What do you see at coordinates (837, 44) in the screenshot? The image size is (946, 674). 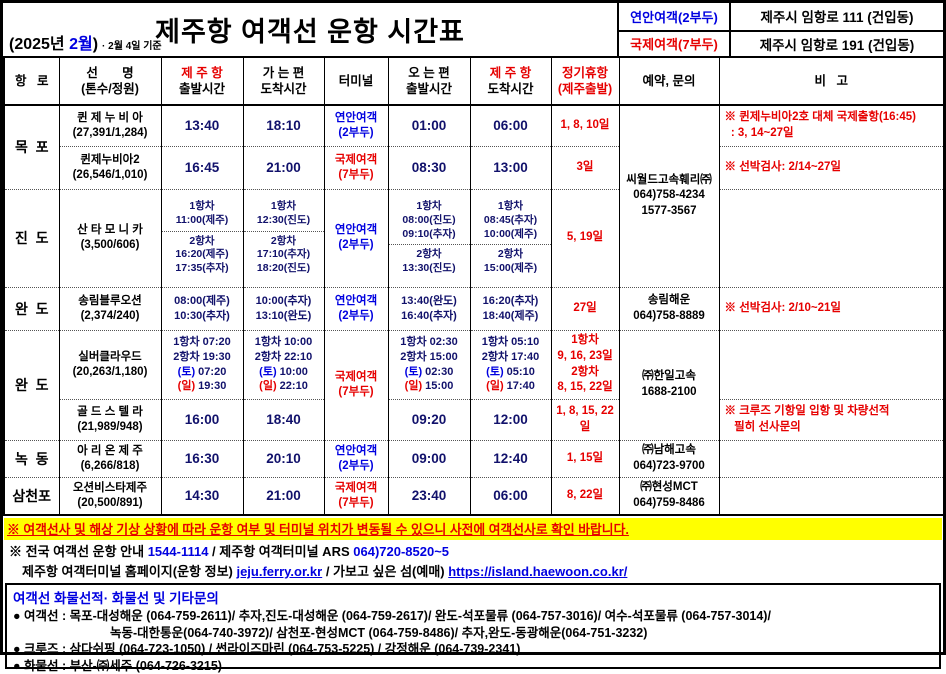 I see `terminal-address-international: 제주시 임항로 191 (건입동)` at bounding box center [837, 44].